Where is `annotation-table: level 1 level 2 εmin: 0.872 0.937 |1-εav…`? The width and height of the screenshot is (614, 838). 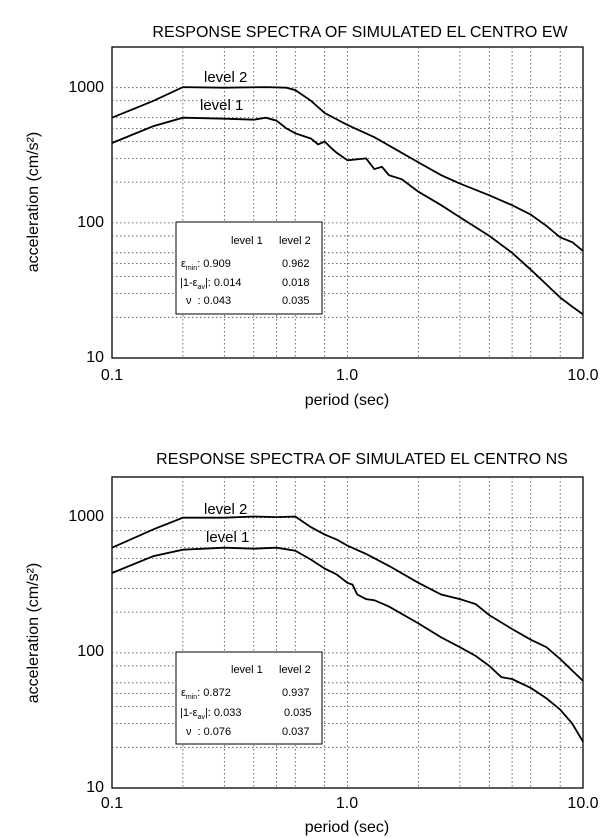
annotation-table: level 1 level 2 εmin: 0.872 0.937 |1-εav… is located at coordinates (249, 698).